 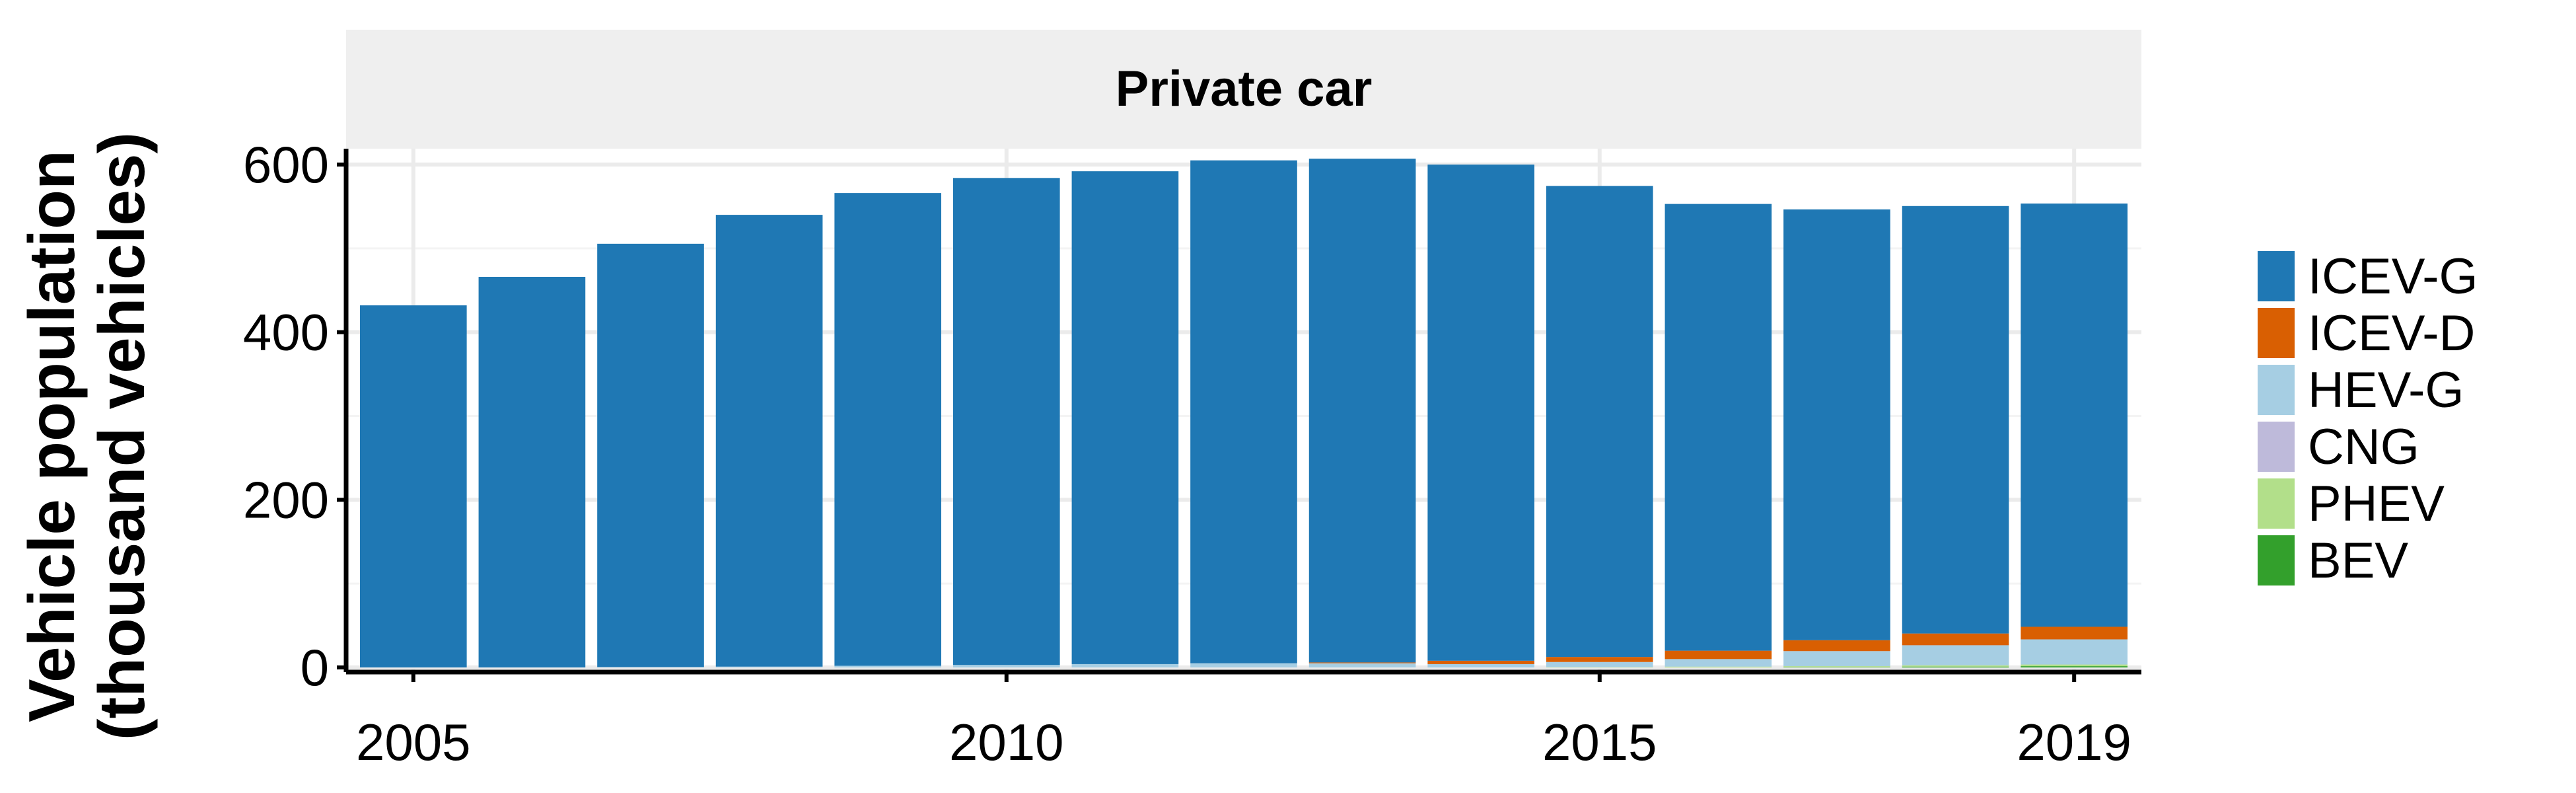 I want to click on legend-item-hev-g: HEV-G, so click(x=2361, y=390).